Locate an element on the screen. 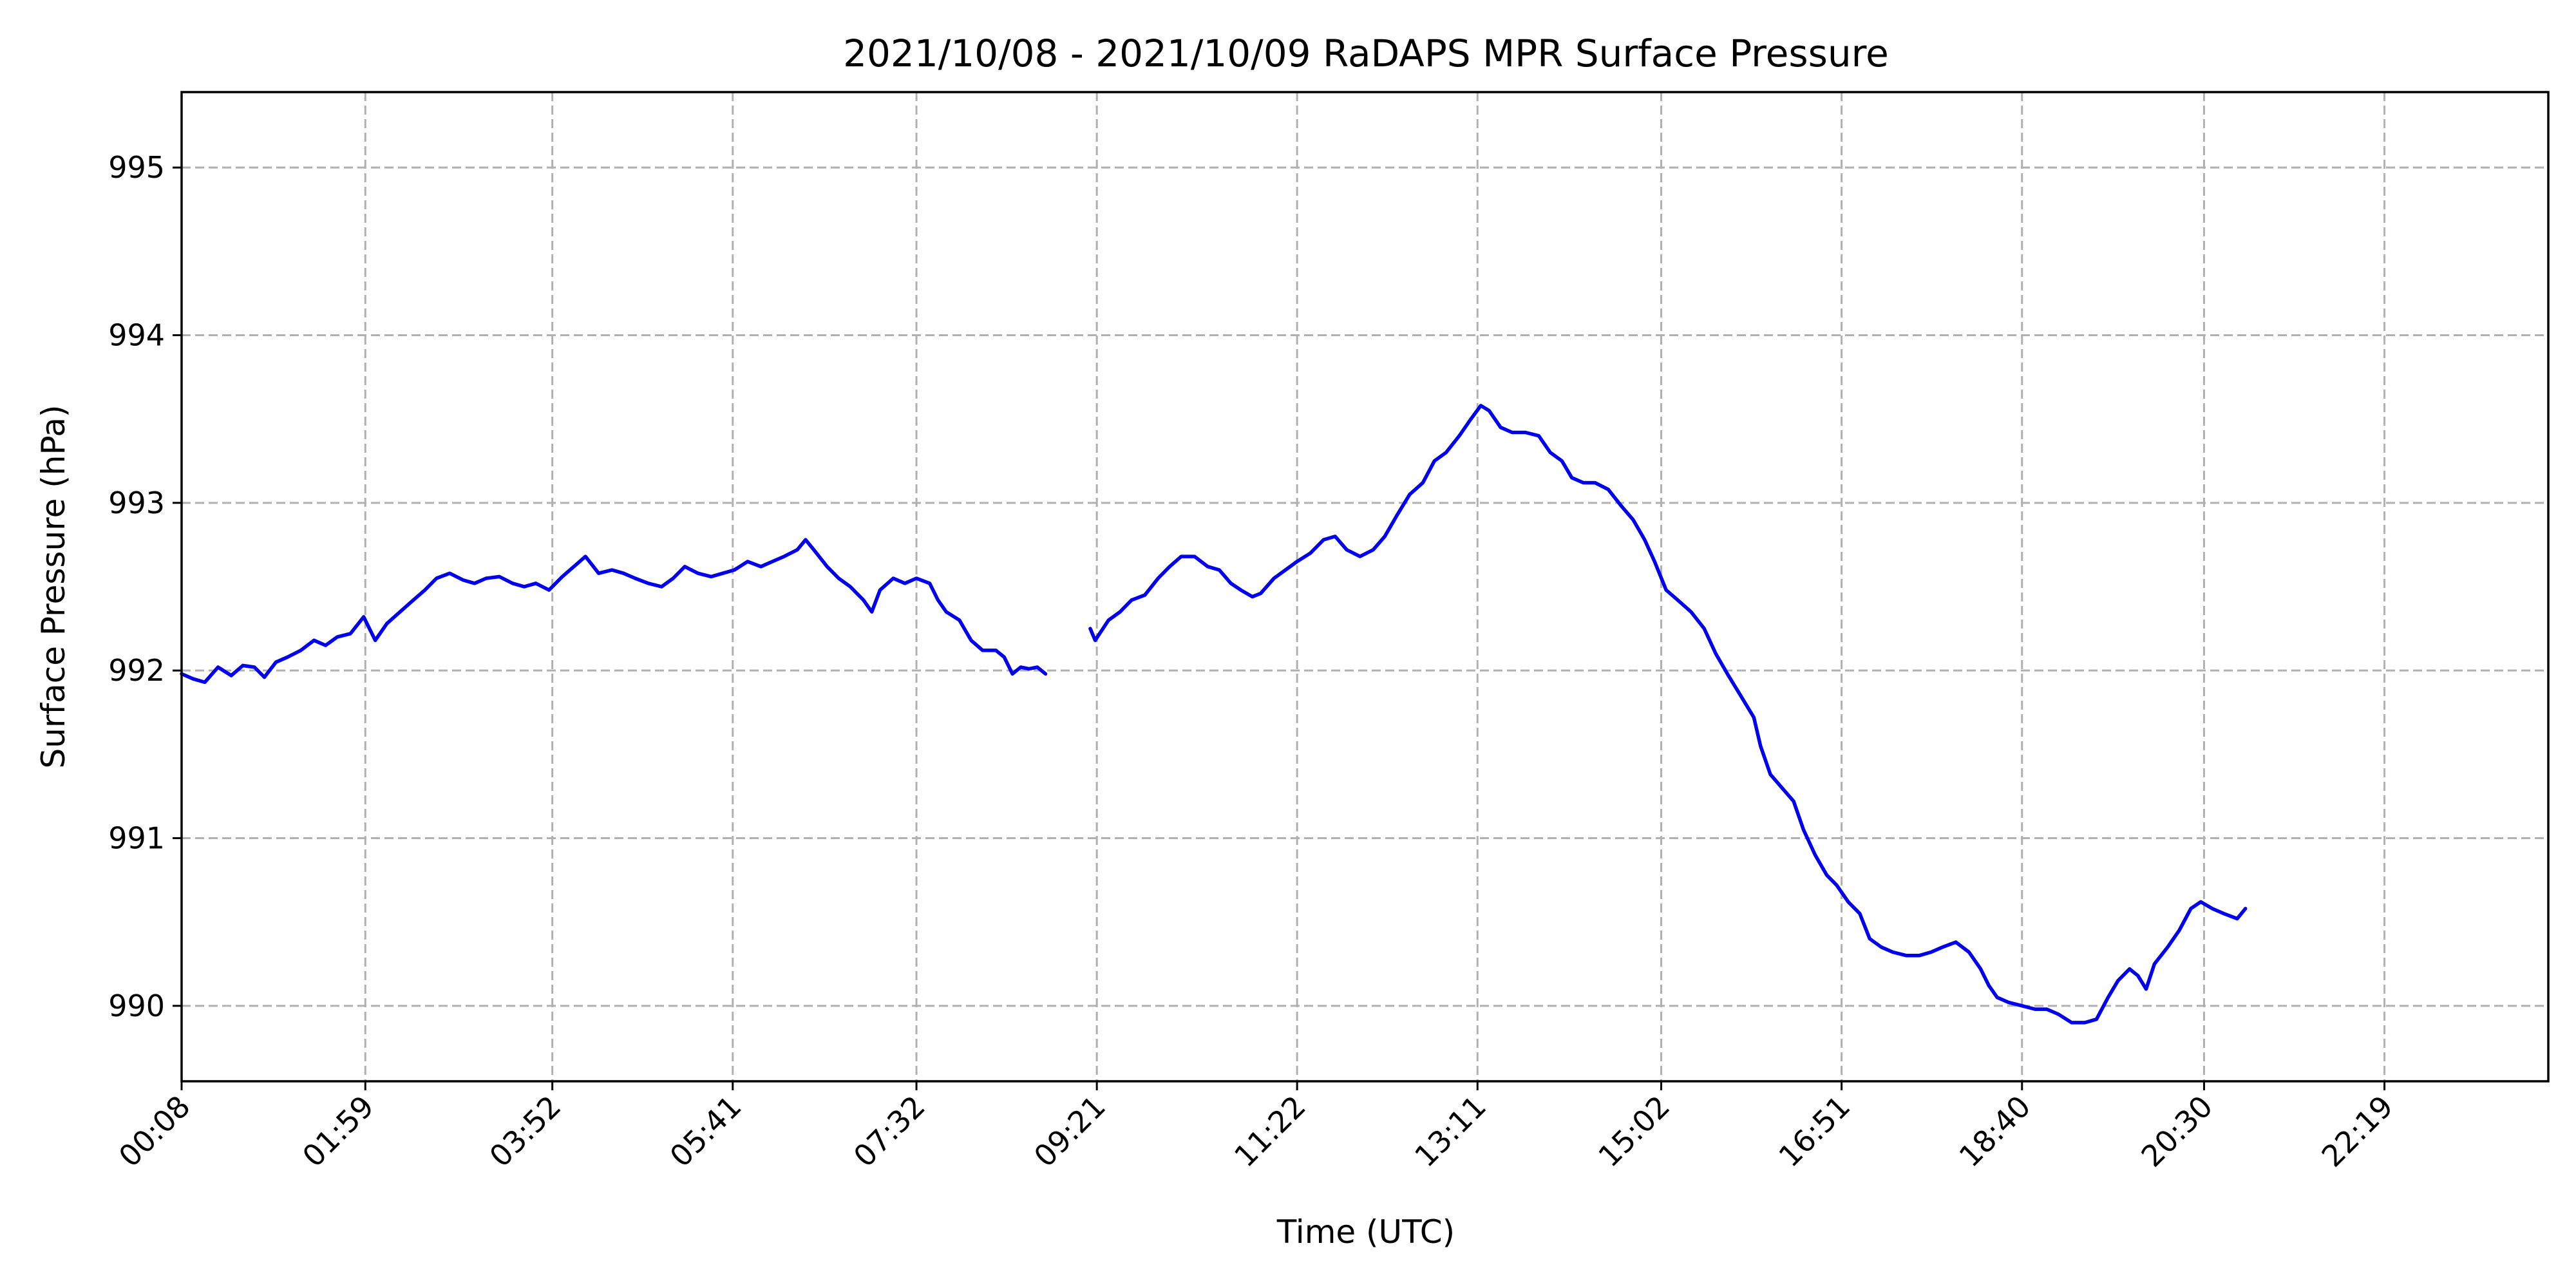  x-tick-label: 01:59 is located at coordinates (338, 1131).